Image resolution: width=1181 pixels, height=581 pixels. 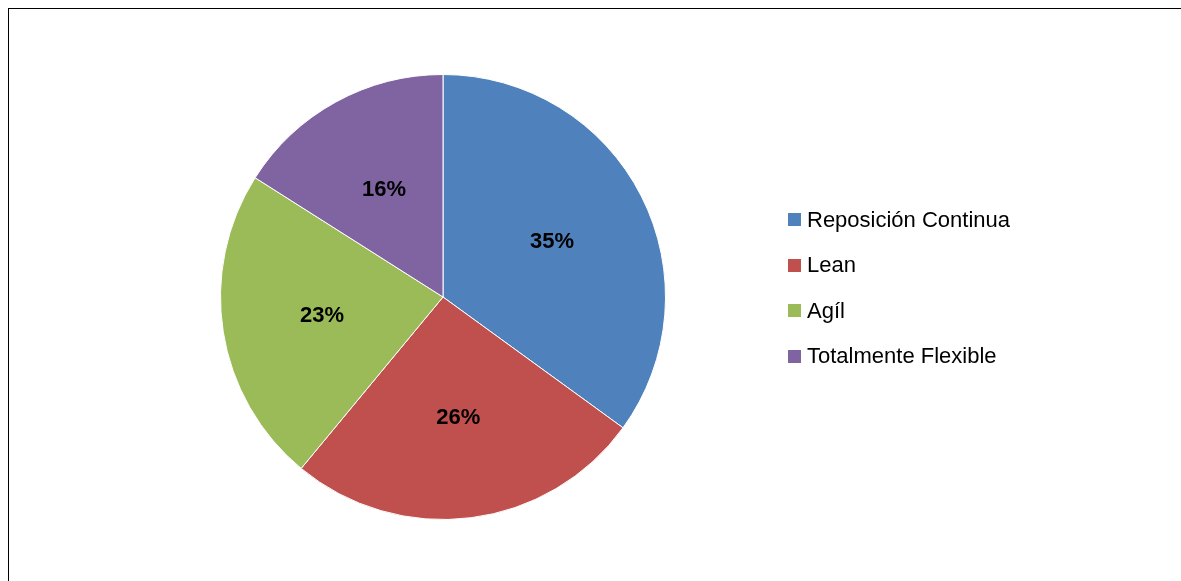 What do you see at coordinates (458, 417) in the screenshot?
I see `data-label: 26%` at bounding box center [458, 417].